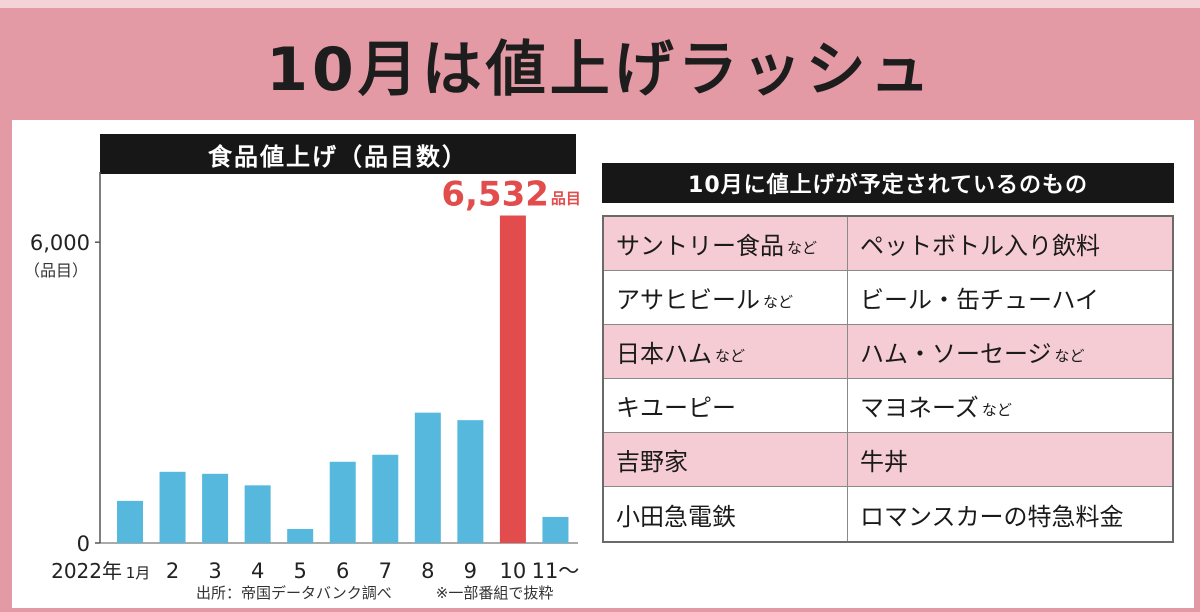 The width and height of the screenshot is (1200, 612). I want to click on table-row: 吉野家 牛丼, so click(888, 460).